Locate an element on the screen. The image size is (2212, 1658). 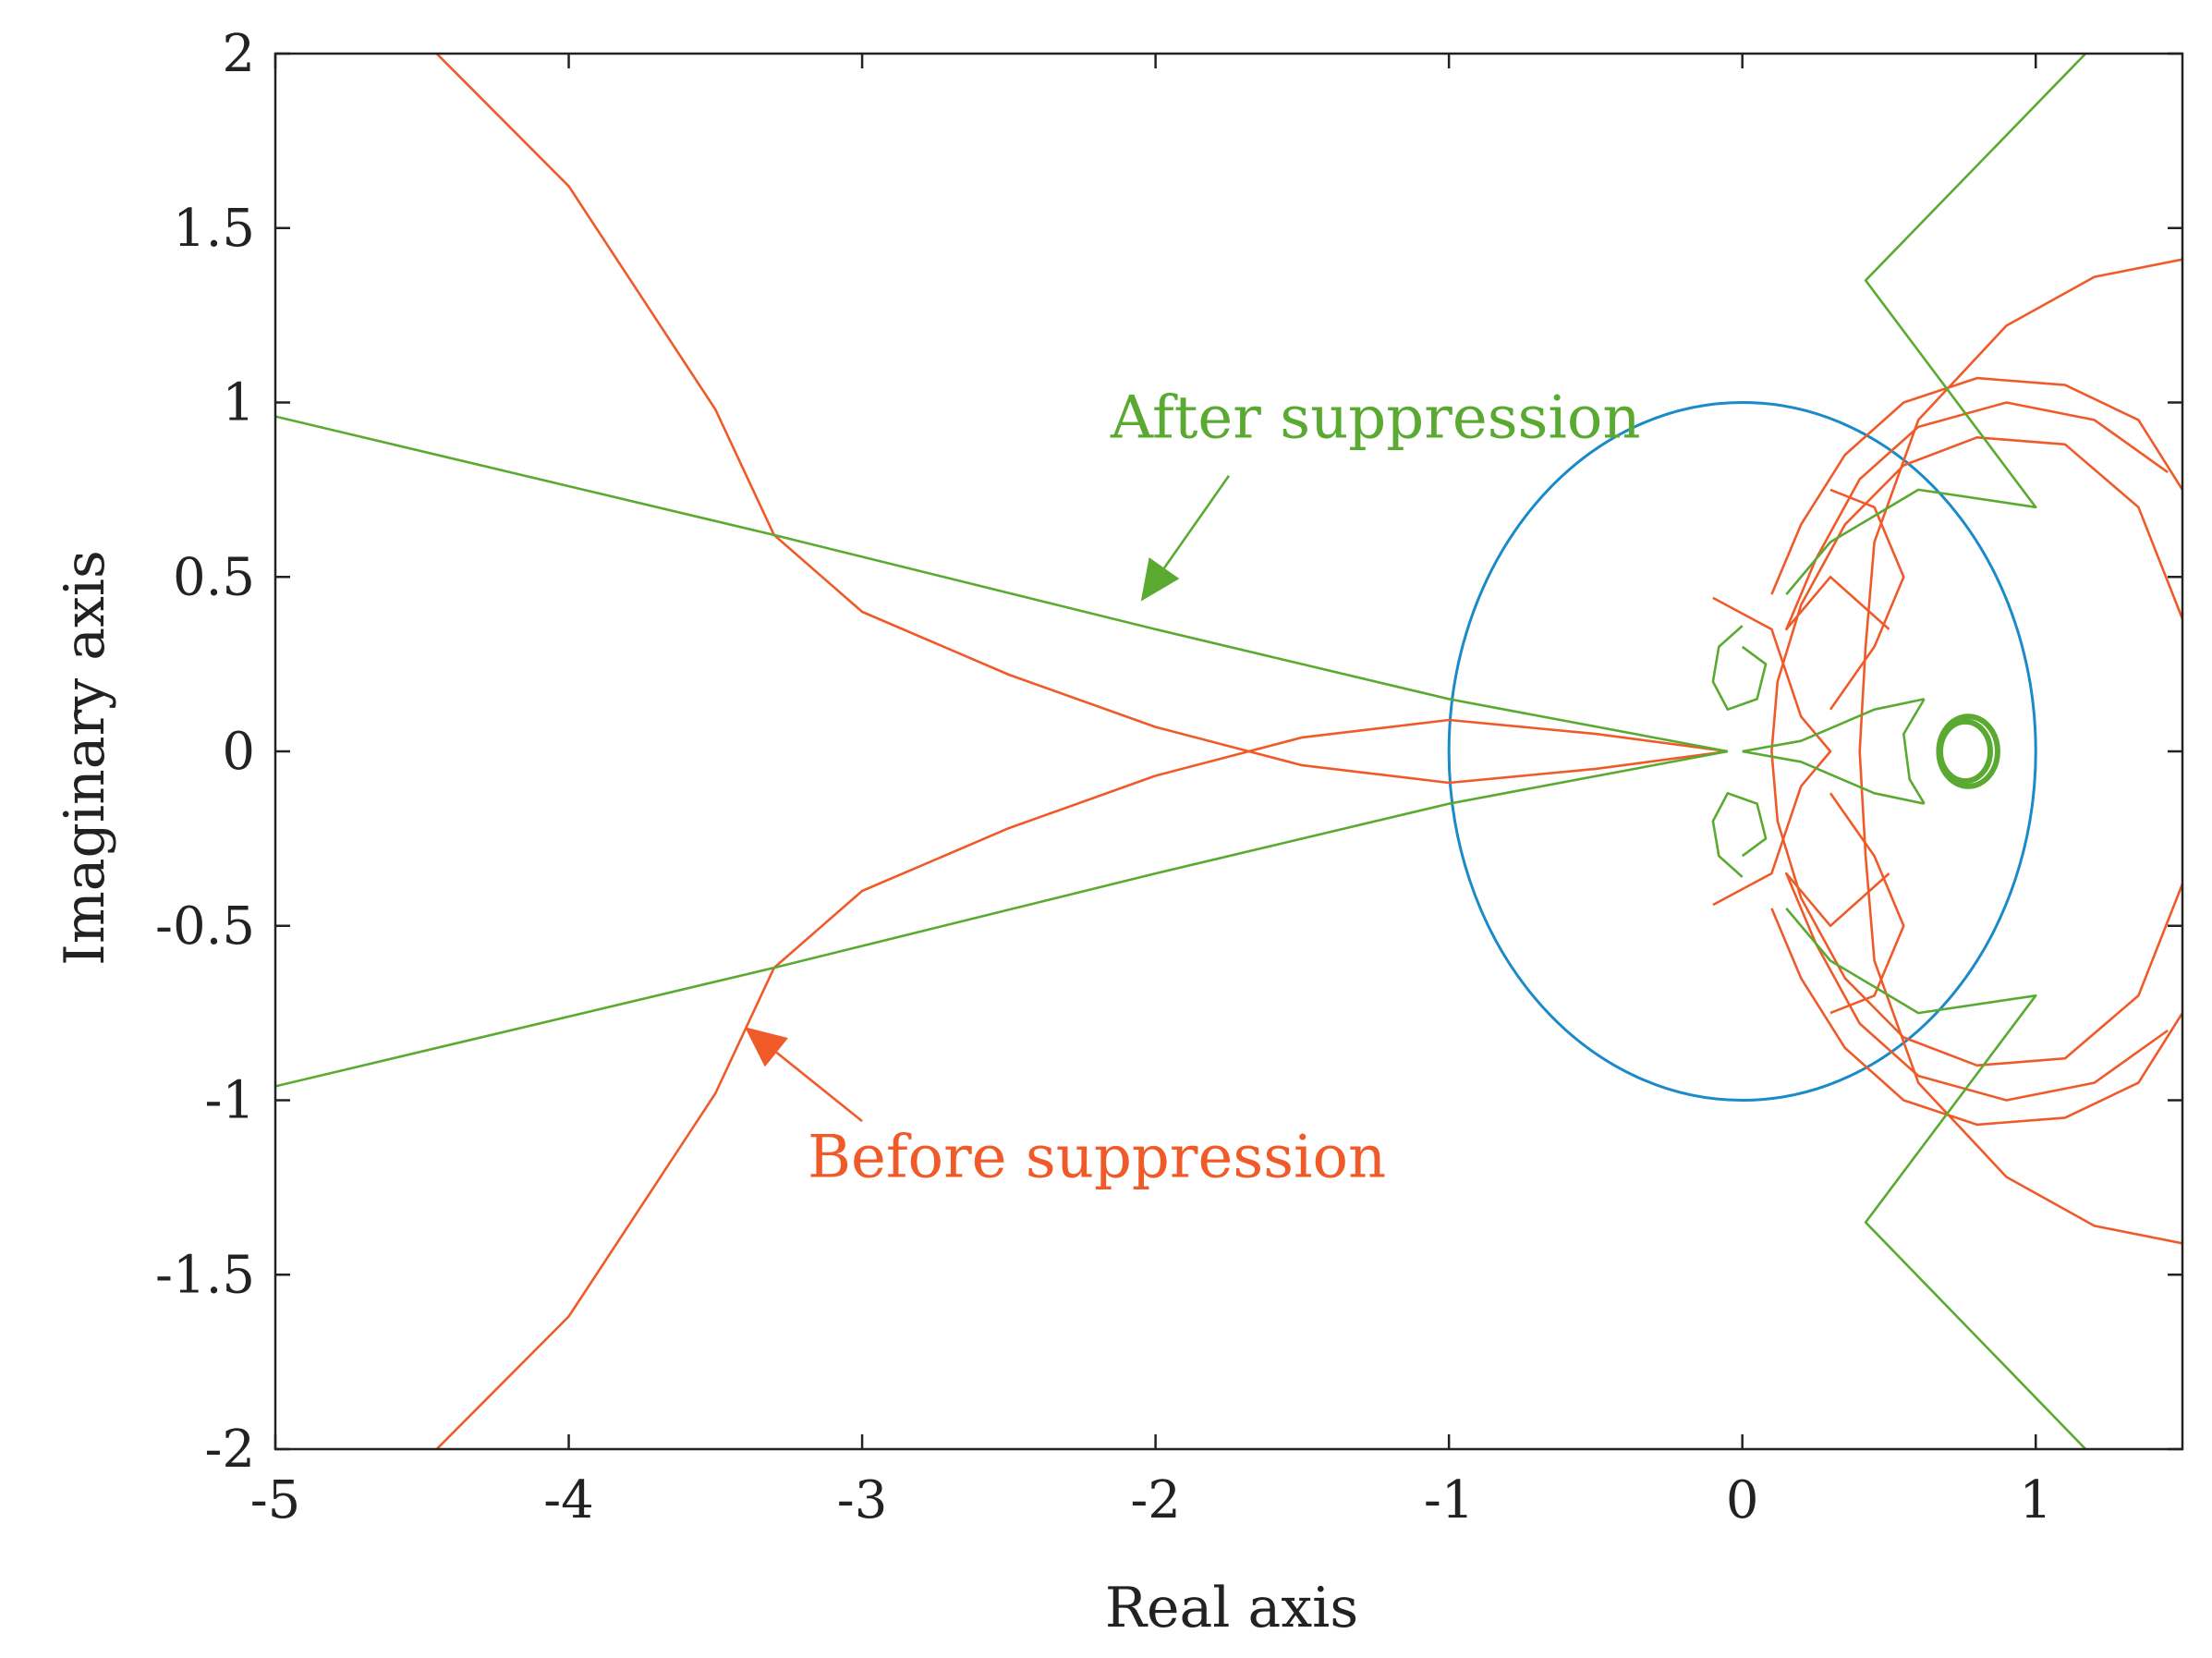
annotation-label-1: Before suppression is located at coordinates (1097, 1158).